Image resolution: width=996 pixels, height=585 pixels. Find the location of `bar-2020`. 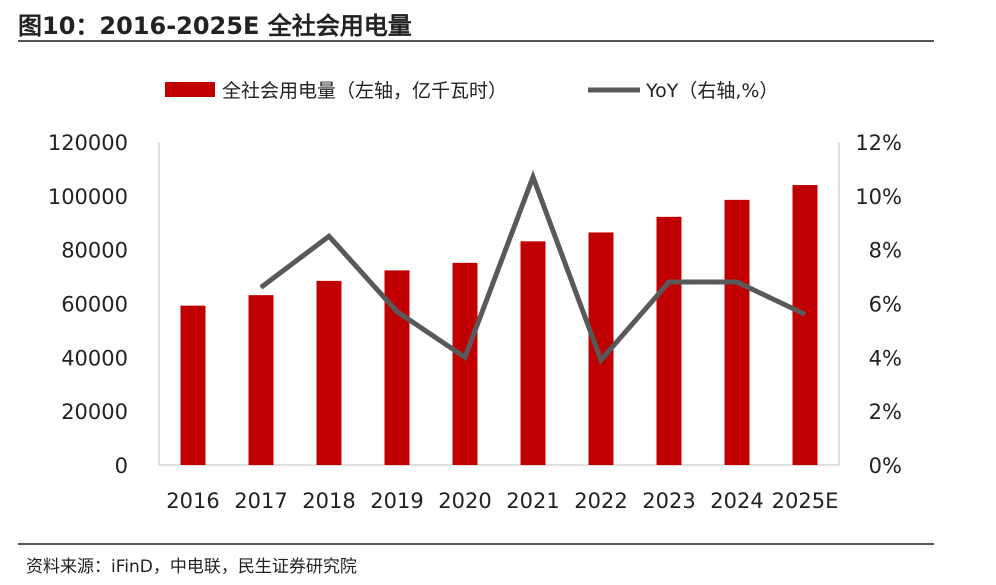

bar-2020 is located at coordinates (465, 363).